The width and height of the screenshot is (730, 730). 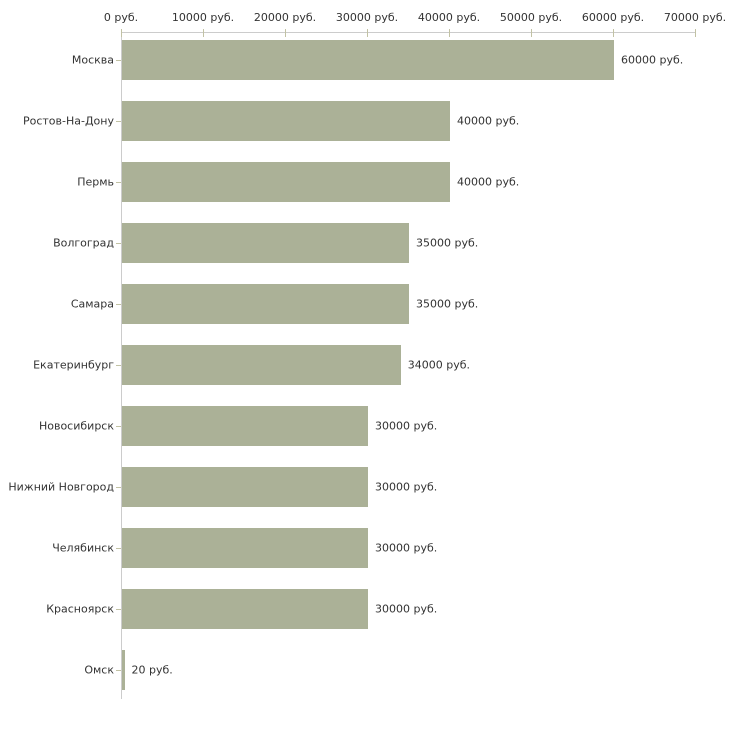 I want to click on category-label: Нижний Новгород, so click(x=61, y=487).